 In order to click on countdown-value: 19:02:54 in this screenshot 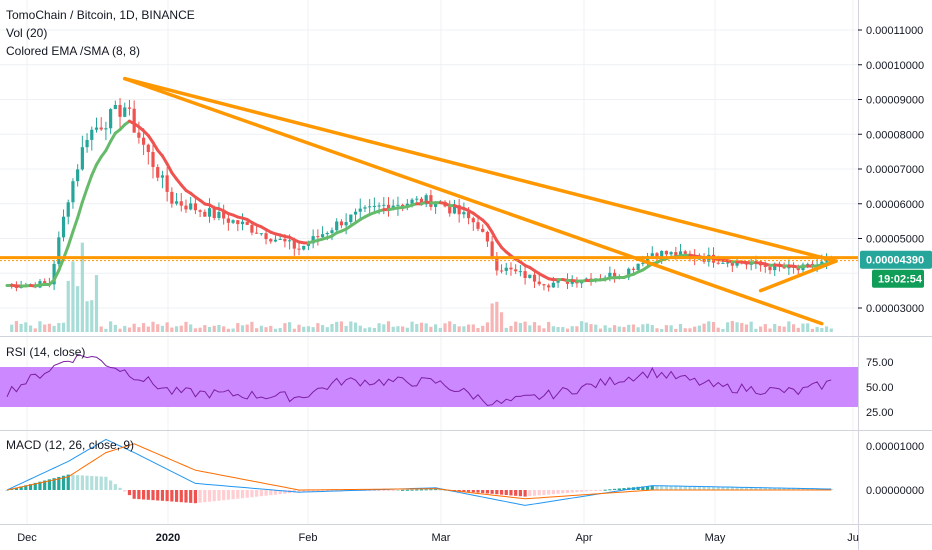, I will do `click(900, 280)`.